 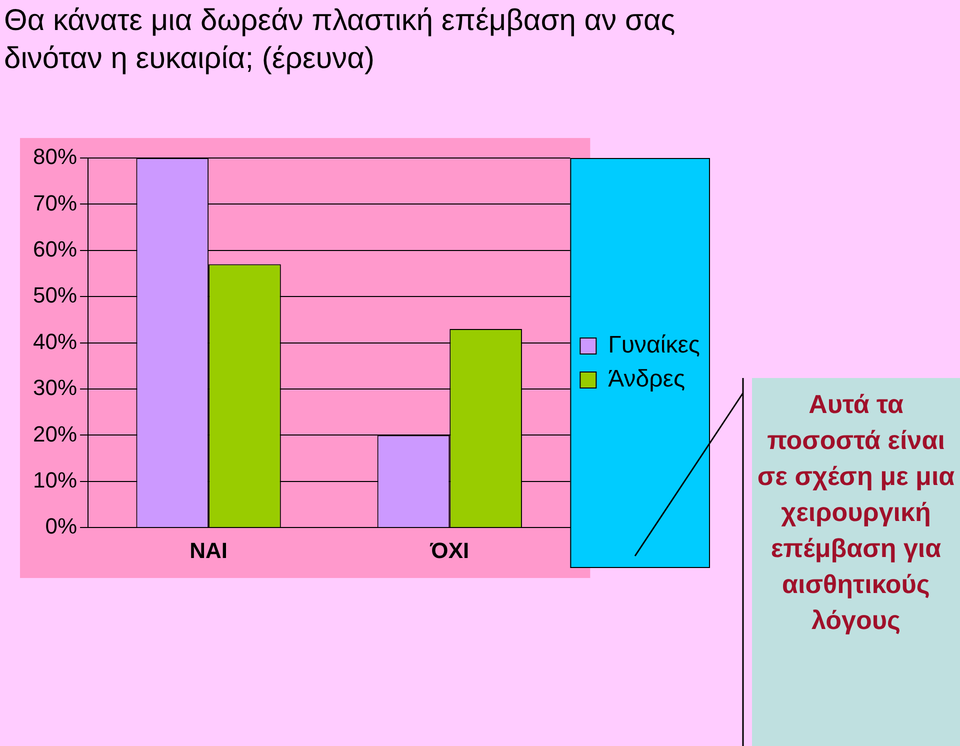 What do you see at coordinates (654, 345) in the screenshot?
I see `legend-label: Γυναίκες` at bounding box center [654, 345].